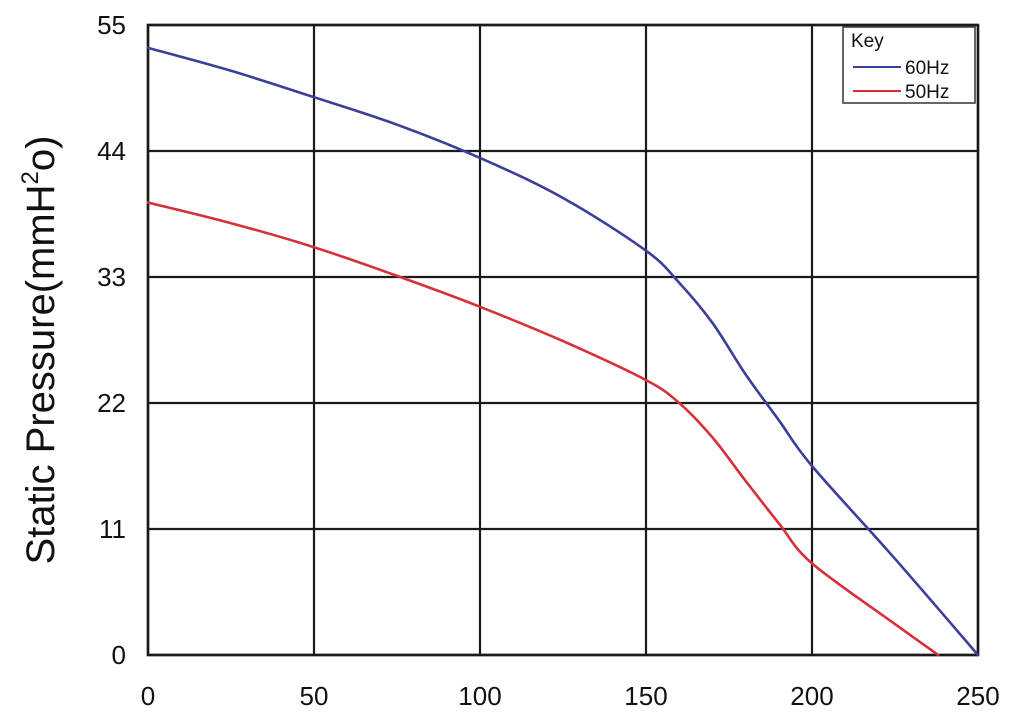  Describe the element at coordinates (111, 25) in the screenshot. I see `y-tick-label-5: 55` at that location.